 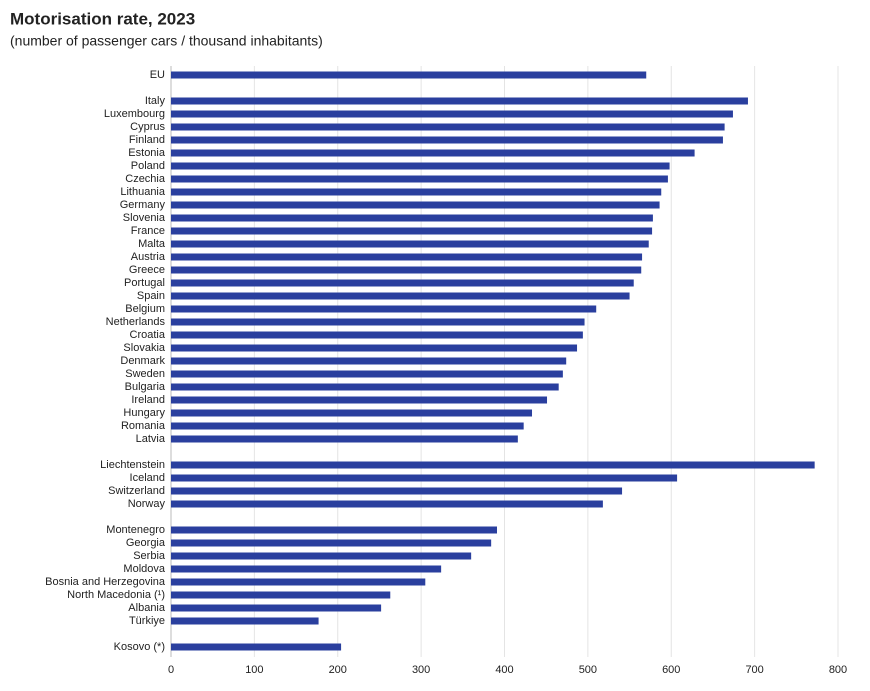 What do you see at coordinates (143, 205) in the screenshot?
I see `y-tick-label: Germany` at bounding box center [143, 205].